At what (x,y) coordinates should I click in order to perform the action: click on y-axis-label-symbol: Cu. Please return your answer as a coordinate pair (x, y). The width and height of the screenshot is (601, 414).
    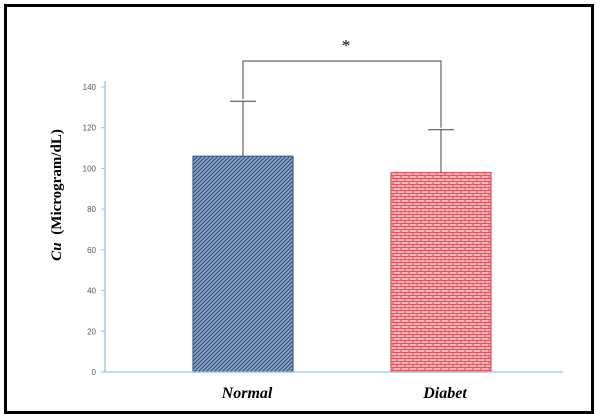
    Looking at the image, I should click on (57, 251).